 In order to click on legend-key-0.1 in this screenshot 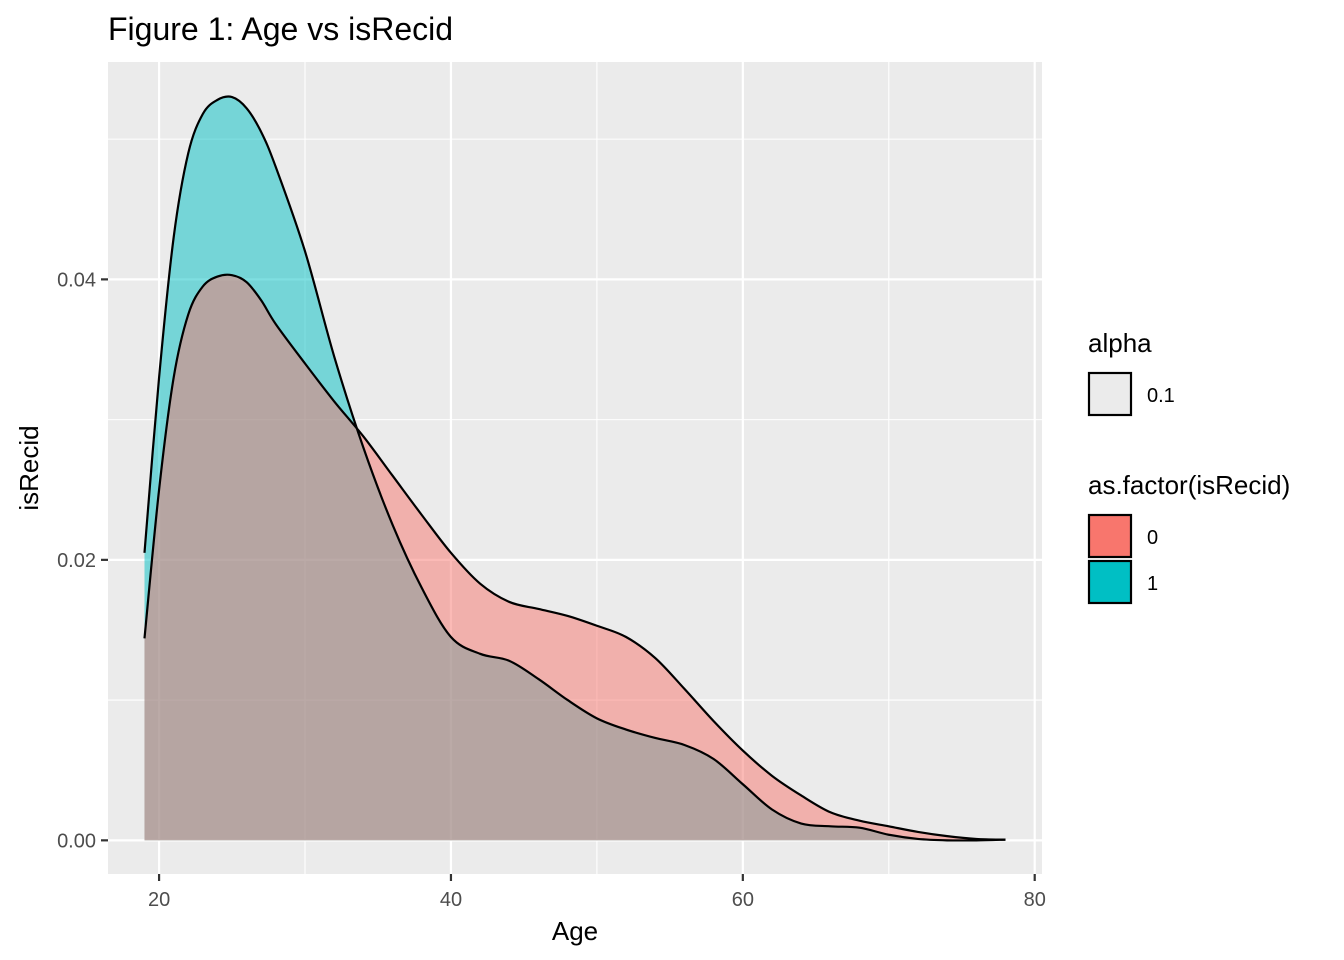, I will do `click(1110, 394)`.